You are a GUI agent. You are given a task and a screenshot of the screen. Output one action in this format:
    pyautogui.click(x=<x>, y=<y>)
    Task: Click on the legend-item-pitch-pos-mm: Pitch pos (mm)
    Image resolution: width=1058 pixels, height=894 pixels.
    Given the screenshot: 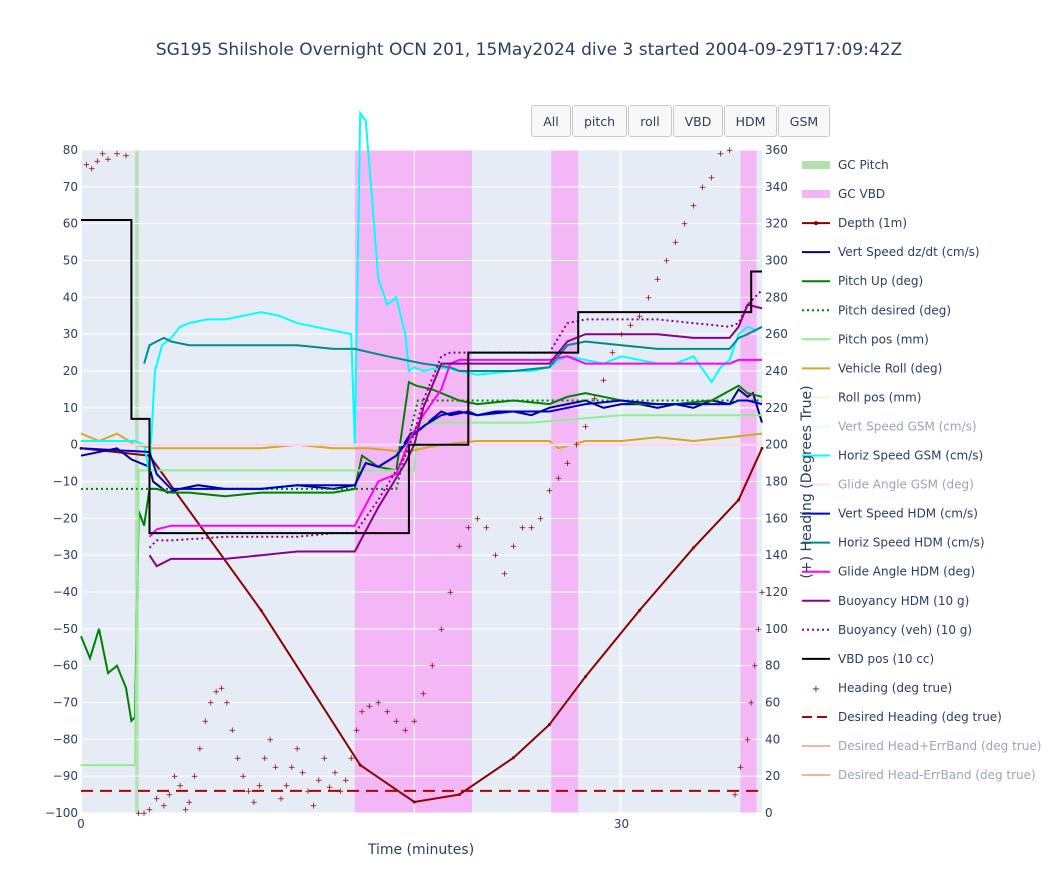 What is the action you would take?
    pyautogui.click(x=865, y=339)
    